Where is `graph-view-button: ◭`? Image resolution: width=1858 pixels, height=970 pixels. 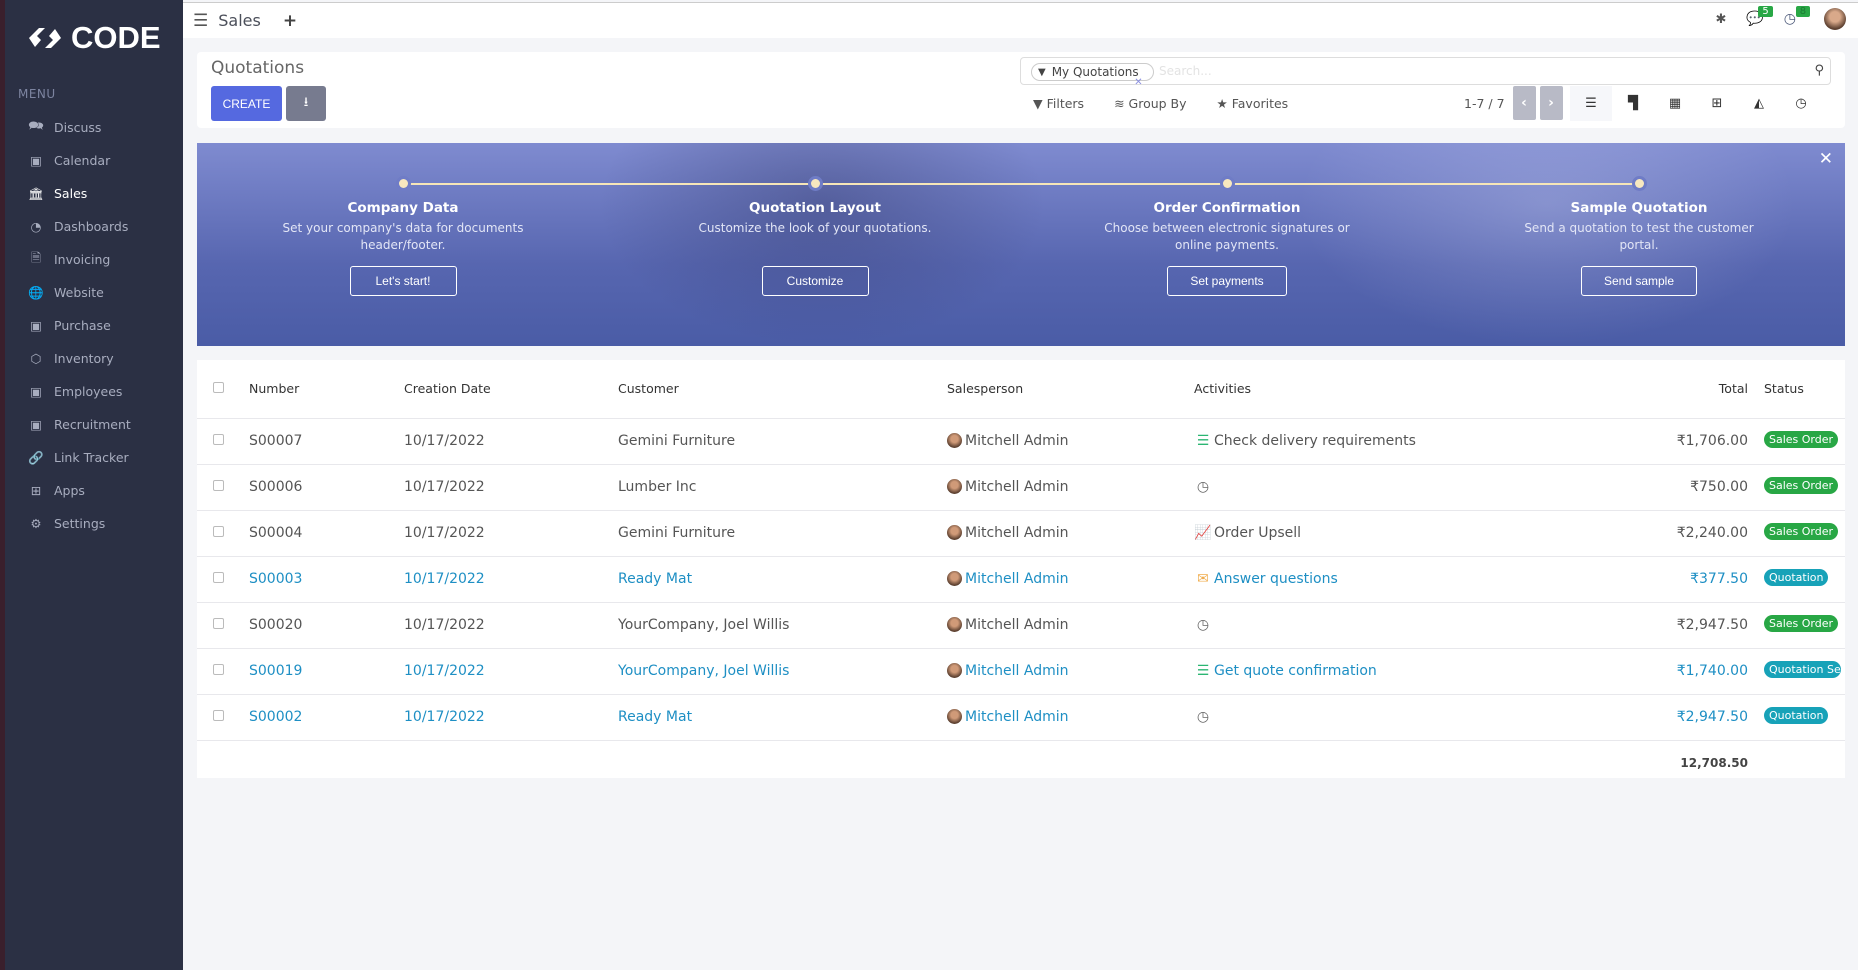 graph-view-button: ◭ is located at coordinates (1759, 103).